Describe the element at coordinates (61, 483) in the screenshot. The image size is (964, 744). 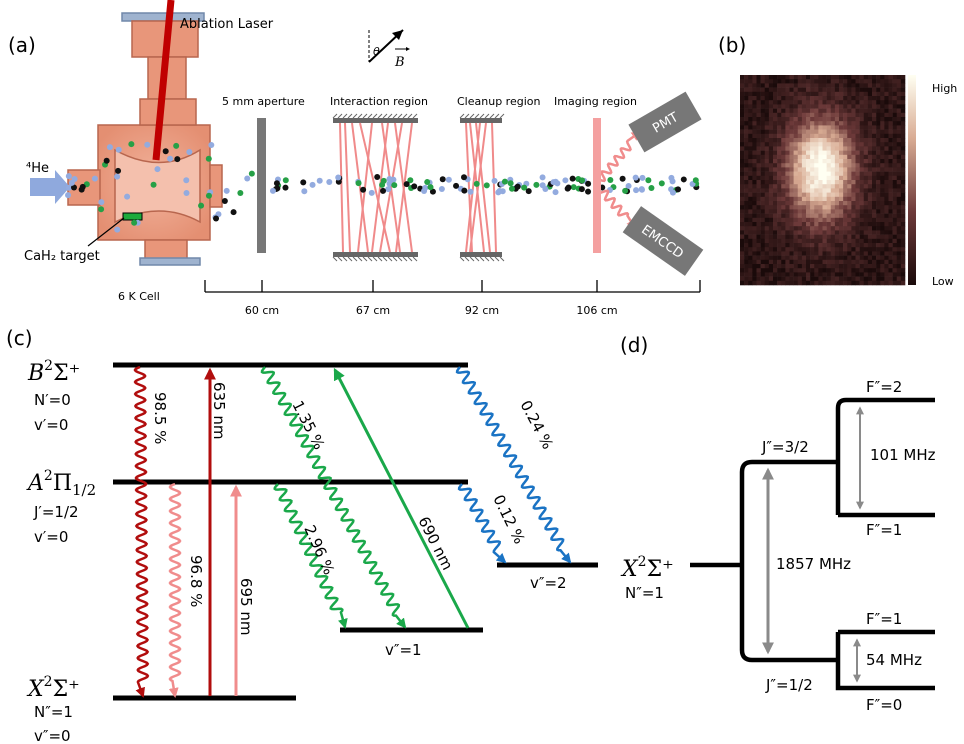
I see `state-label: A2Π1/2` at that location.